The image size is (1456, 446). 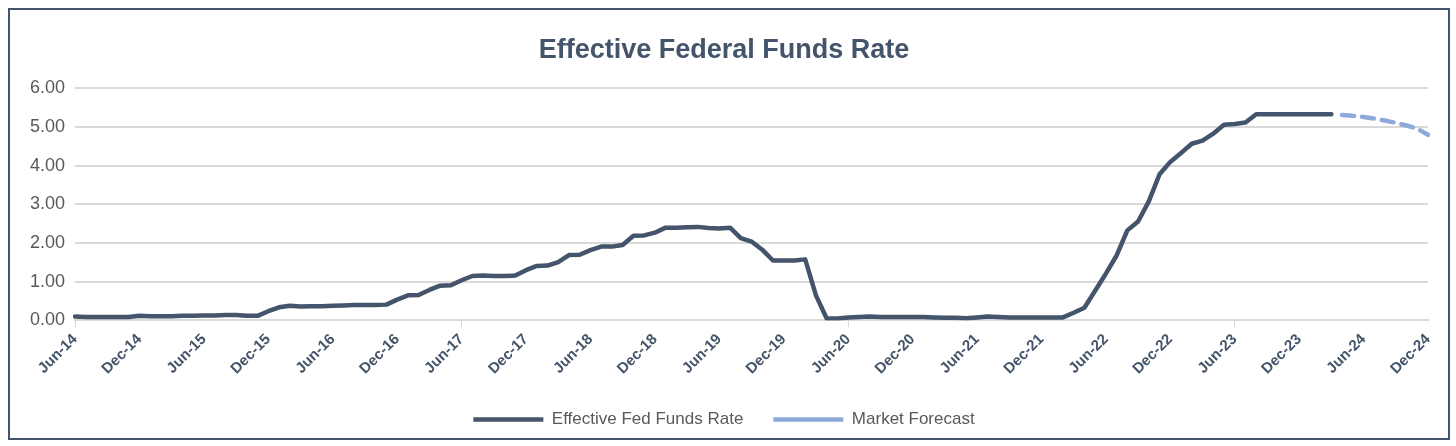 What do you see at coordinates (647, 419) in the screenshot?
I see `legend-label: Effective Fed Funds Rate` at bounding box center [647, 419].